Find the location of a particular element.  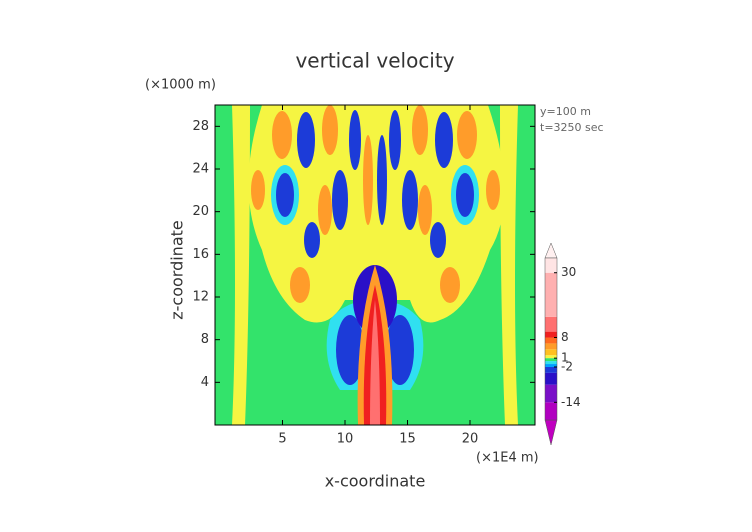

x-tick-label: 15 is located at coordinates (407, 439).